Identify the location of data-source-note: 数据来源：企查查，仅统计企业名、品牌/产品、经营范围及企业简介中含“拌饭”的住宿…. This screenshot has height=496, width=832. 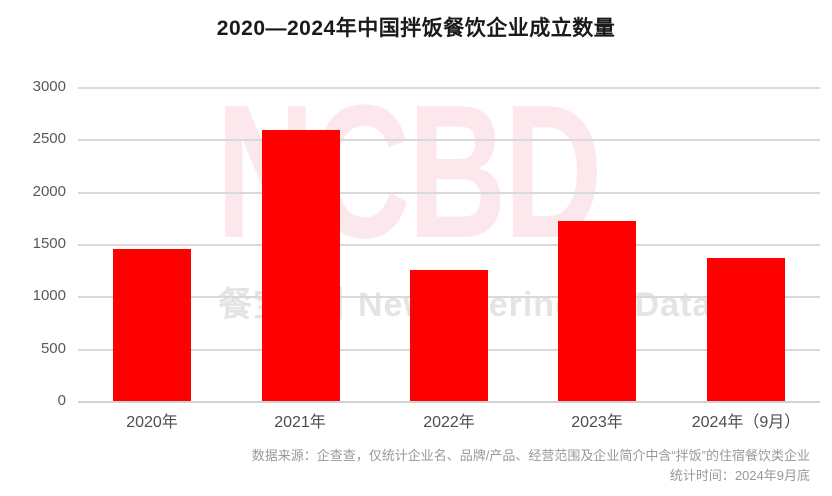
(530, 455).